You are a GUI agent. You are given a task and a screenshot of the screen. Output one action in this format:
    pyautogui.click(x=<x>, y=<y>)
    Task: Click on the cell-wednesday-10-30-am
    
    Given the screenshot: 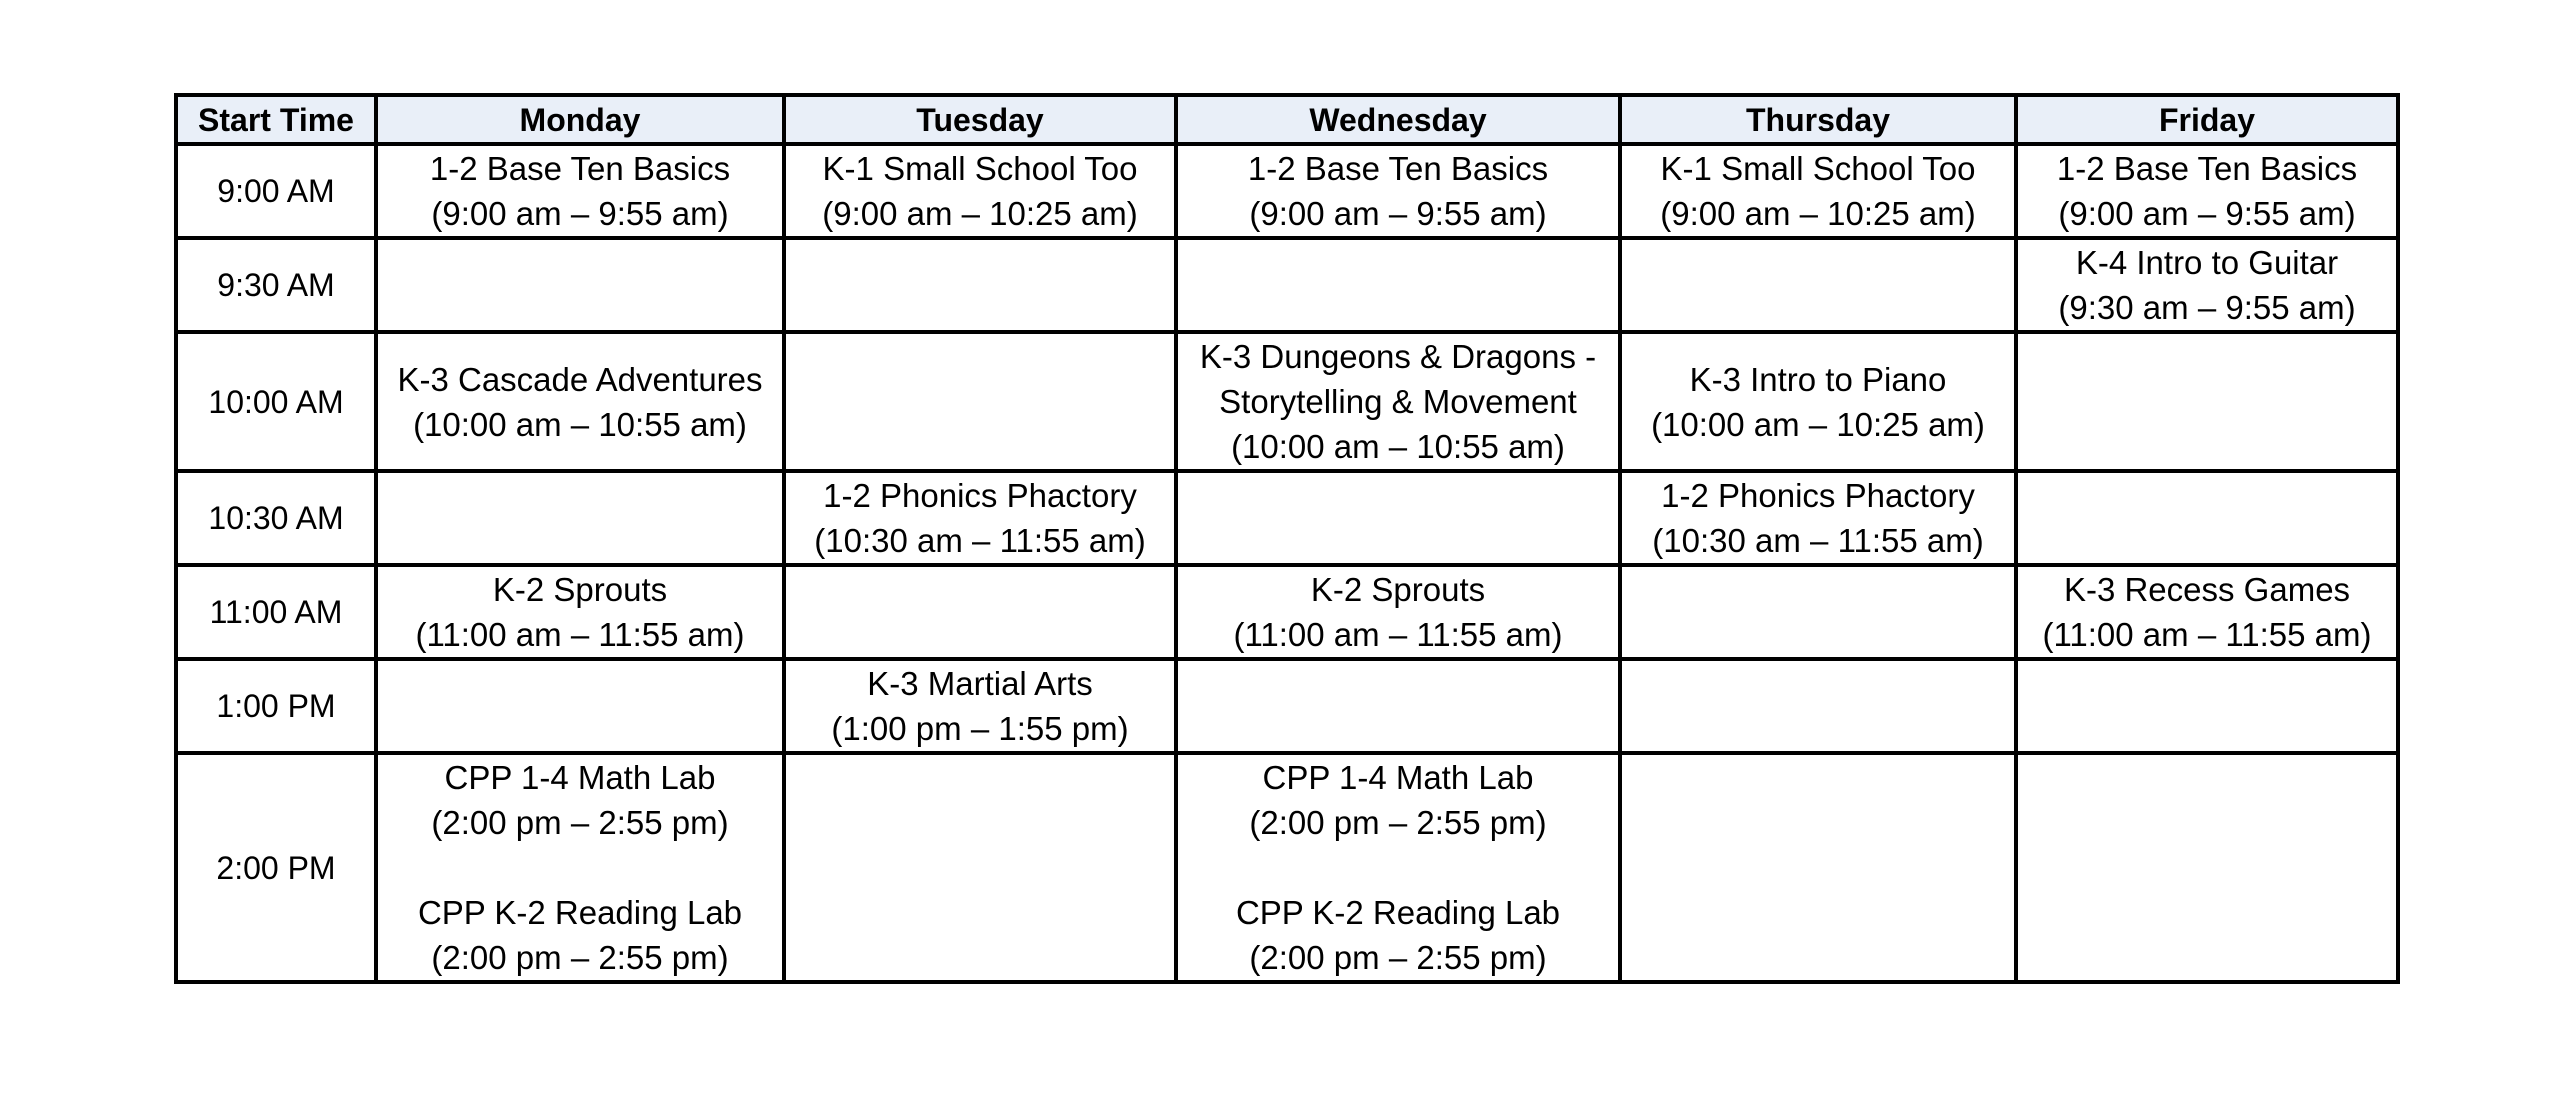 What is the action you would take?
    pyautogui.click(x=1398, y=518)
    